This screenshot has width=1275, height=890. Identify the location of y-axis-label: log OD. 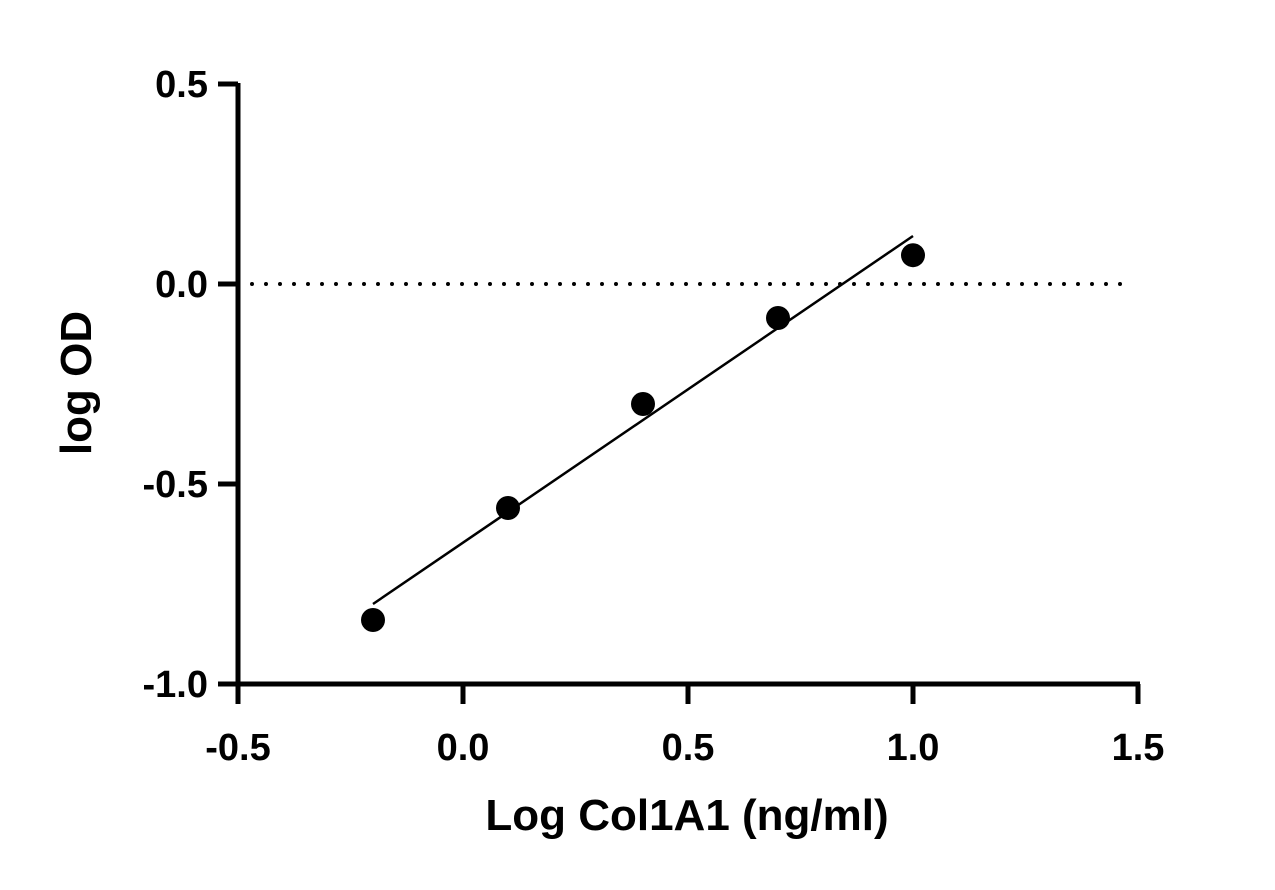
(76, 383).